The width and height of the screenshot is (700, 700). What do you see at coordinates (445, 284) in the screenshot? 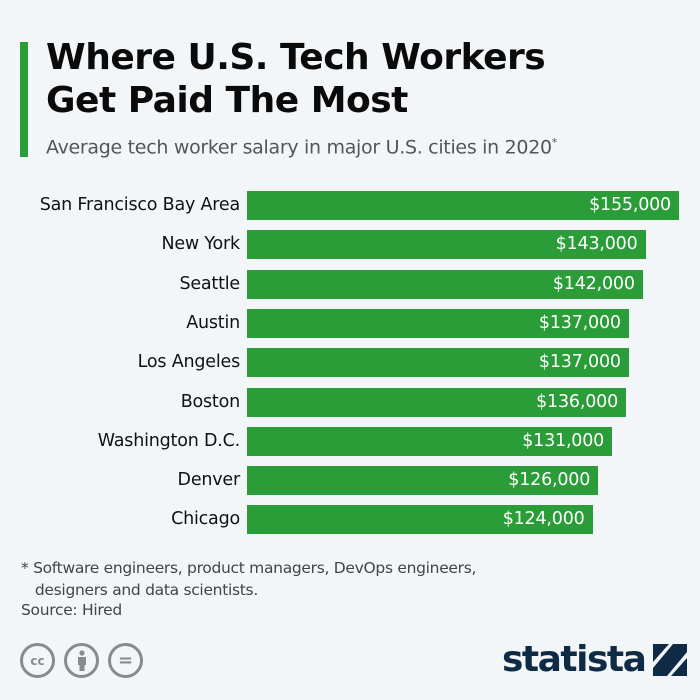
I see `bar: $142,000` at bounding box center [445, 284].